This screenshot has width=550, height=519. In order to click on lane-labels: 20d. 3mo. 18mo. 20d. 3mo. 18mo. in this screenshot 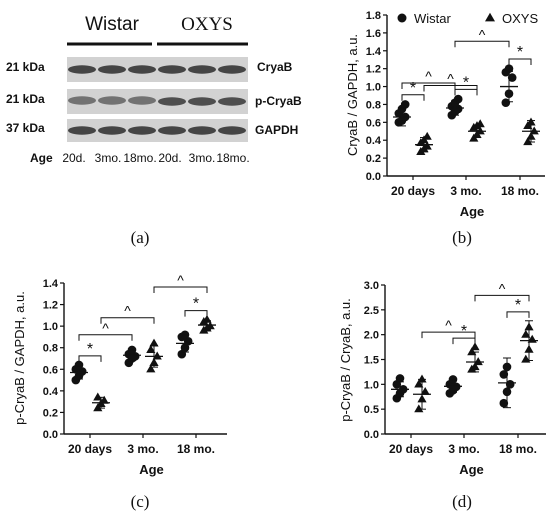, I will do `click(155, 158)`.